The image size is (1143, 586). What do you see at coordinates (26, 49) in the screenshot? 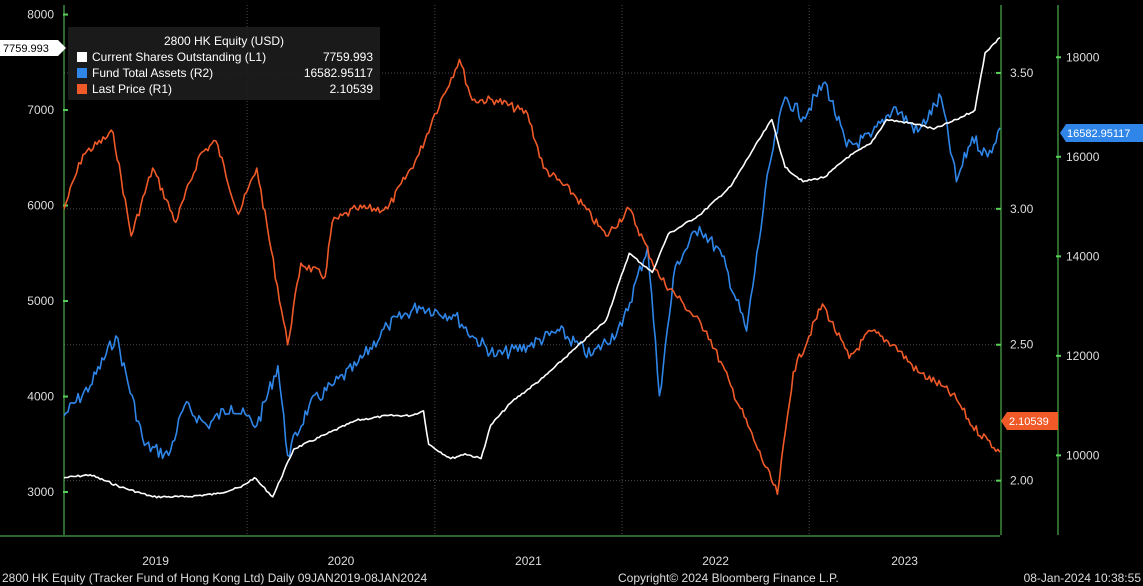
I see `value-tag-shares-text: 7759.993` at bounding box center [26, 49].